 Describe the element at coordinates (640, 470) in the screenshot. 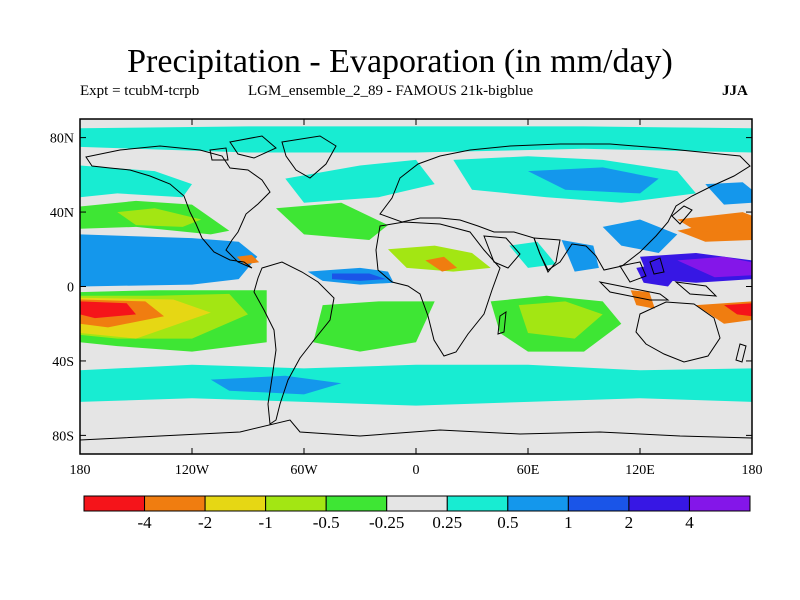

I see `lon-tick-label: 120E` at that location.